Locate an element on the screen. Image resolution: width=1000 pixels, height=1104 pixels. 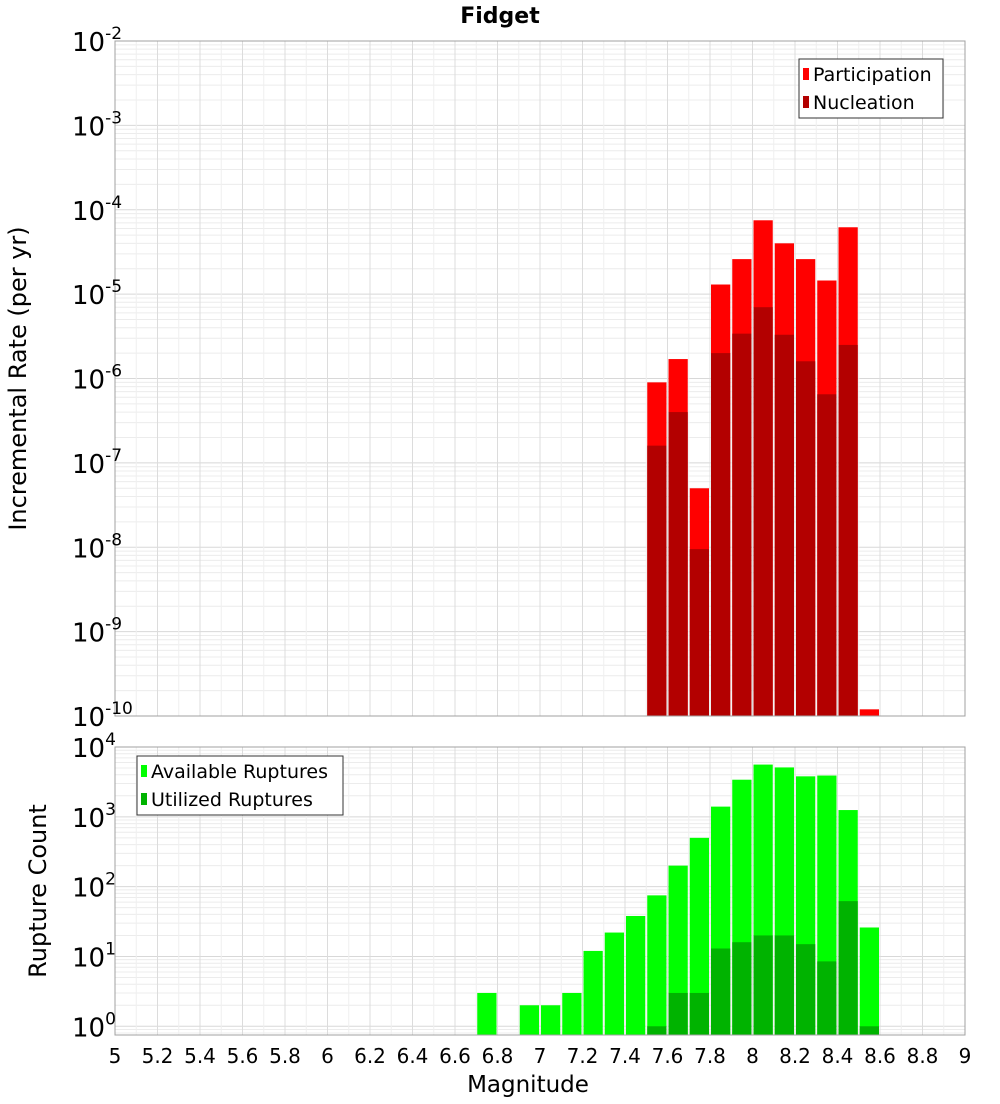
x-tick-label: 5.6 is located at coordinates (243, 1056).